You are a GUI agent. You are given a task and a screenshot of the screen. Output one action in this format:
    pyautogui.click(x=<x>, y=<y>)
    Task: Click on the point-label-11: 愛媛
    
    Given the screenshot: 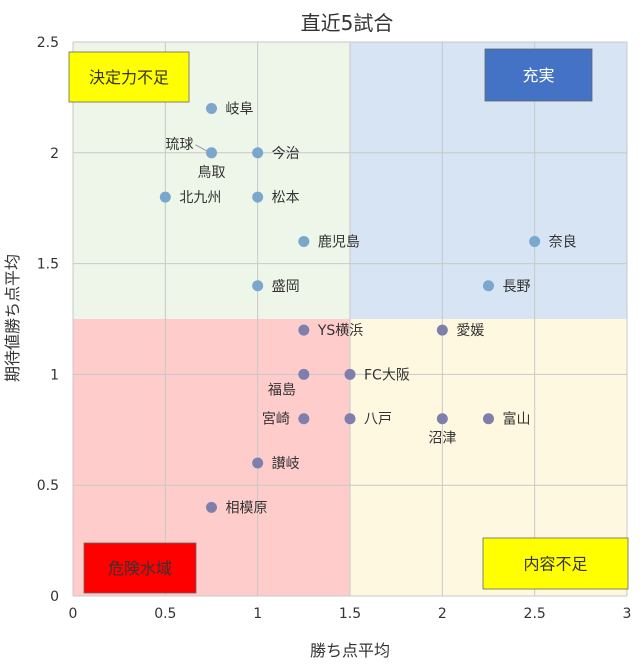 What is the action you would take?
    pyautogui.click(x=470, y=331)
    